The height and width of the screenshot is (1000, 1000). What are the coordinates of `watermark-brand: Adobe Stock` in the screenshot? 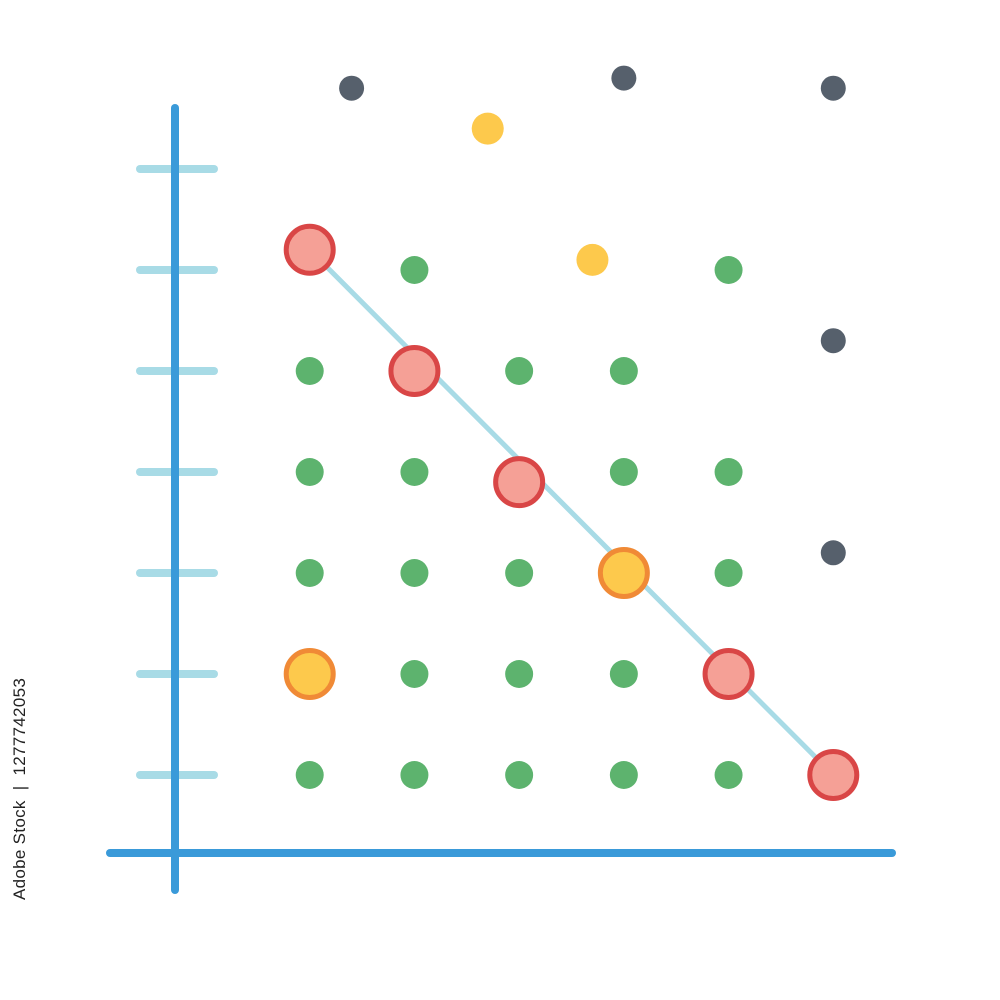 It's located at (19, 850).